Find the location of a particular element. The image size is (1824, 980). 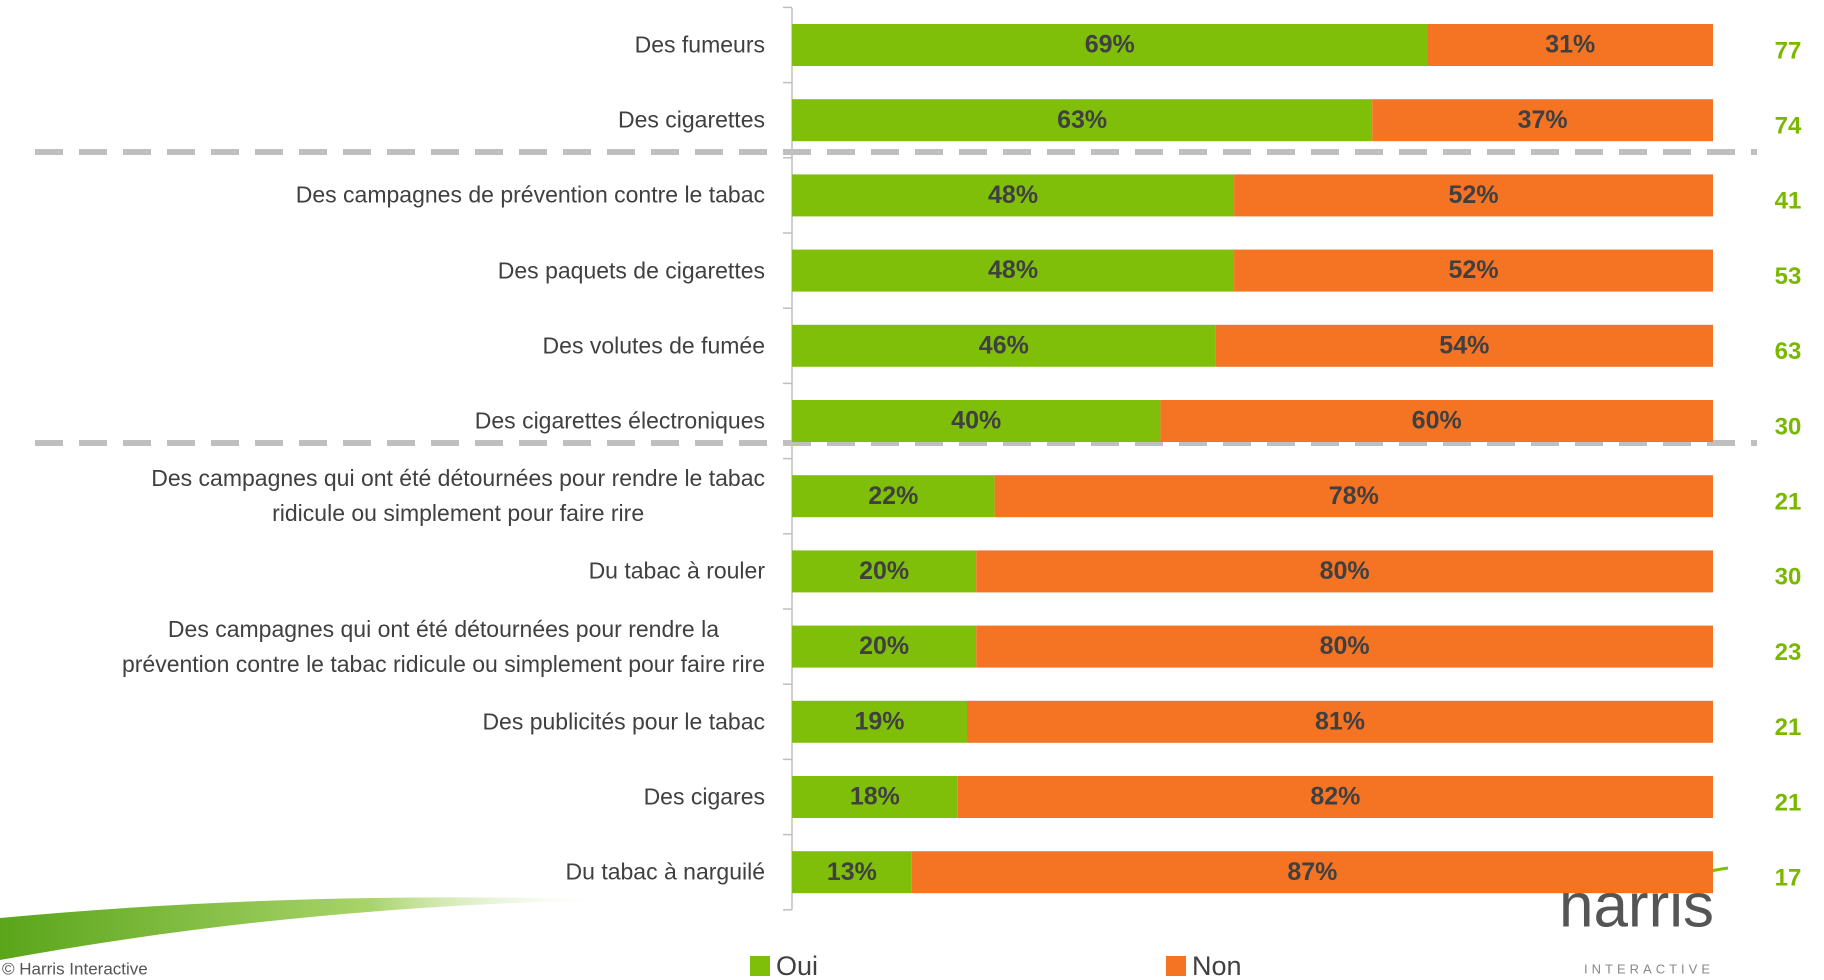

value-label: 60% is located at coordinates (1437, 421).